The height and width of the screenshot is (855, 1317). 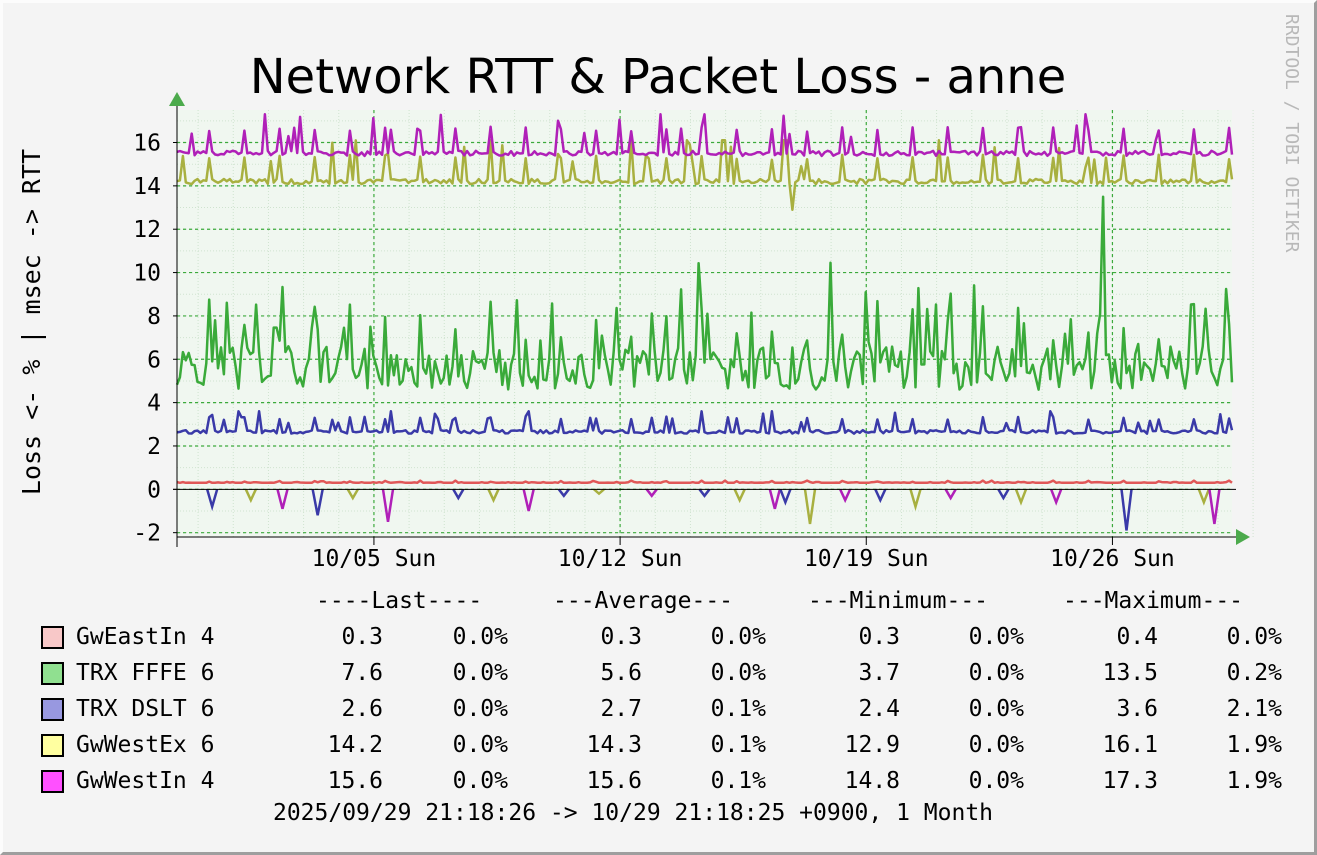 I want to click on legend-stat-value: 7.6, so click(x=362, y=673).